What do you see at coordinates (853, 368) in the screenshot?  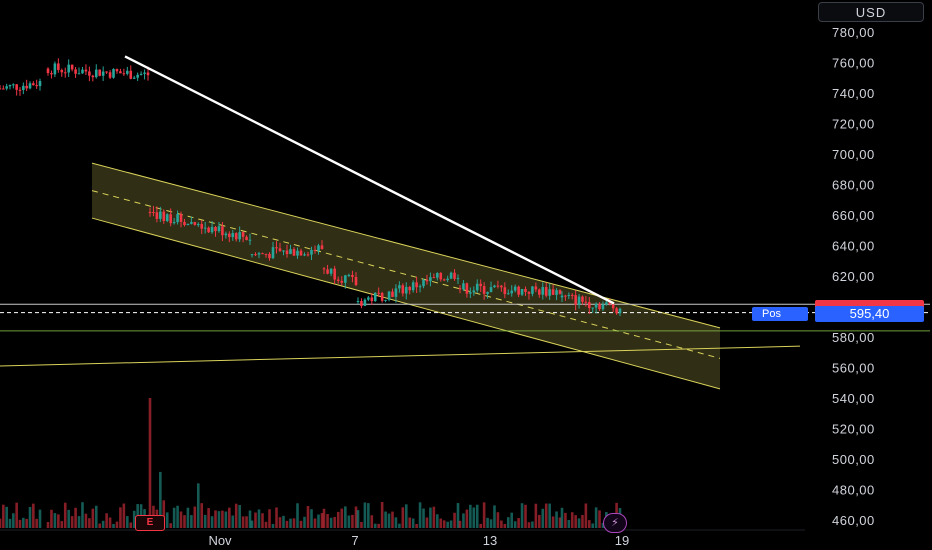 I see `y-tick-label: 560,00` at bounding box center [853, 368].